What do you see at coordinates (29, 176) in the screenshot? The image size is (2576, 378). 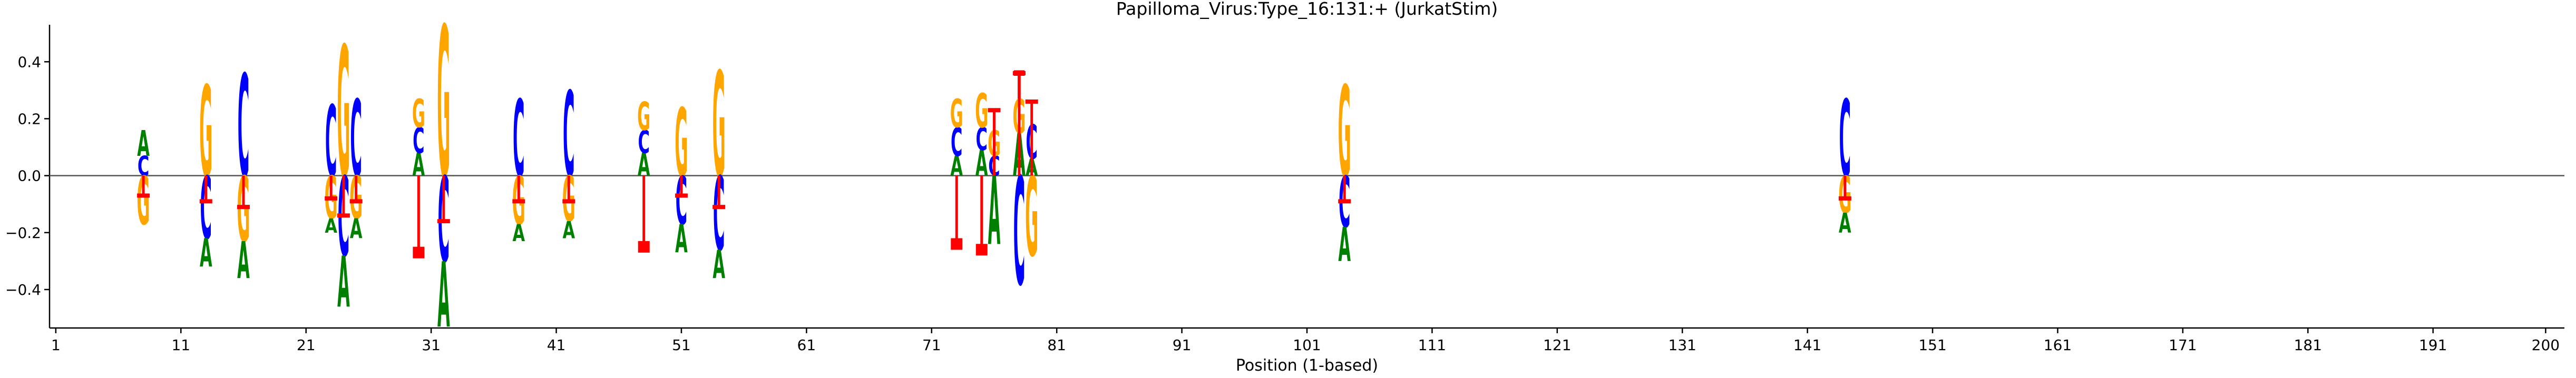 I see `y-tick-label: 0.0` at bounding box center [29, 176].